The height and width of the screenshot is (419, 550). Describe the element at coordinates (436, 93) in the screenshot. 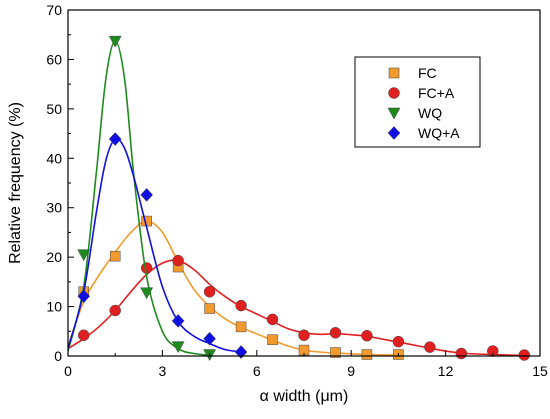

I see `legend-label: FC+A` at that location.